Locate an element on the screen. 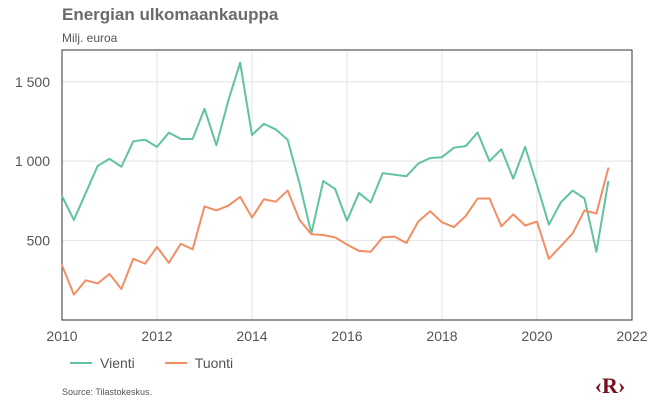  logo-letter: R is located at coordinates (610, 385).